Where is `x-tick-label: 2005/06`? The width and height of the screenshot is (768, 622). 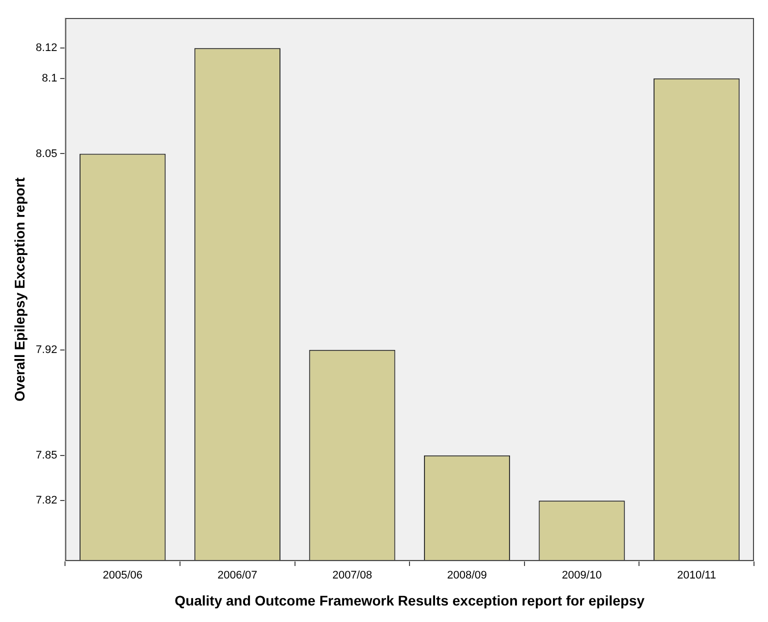 x-tick-label: 2005/06 is located at coordinates (122, 576).